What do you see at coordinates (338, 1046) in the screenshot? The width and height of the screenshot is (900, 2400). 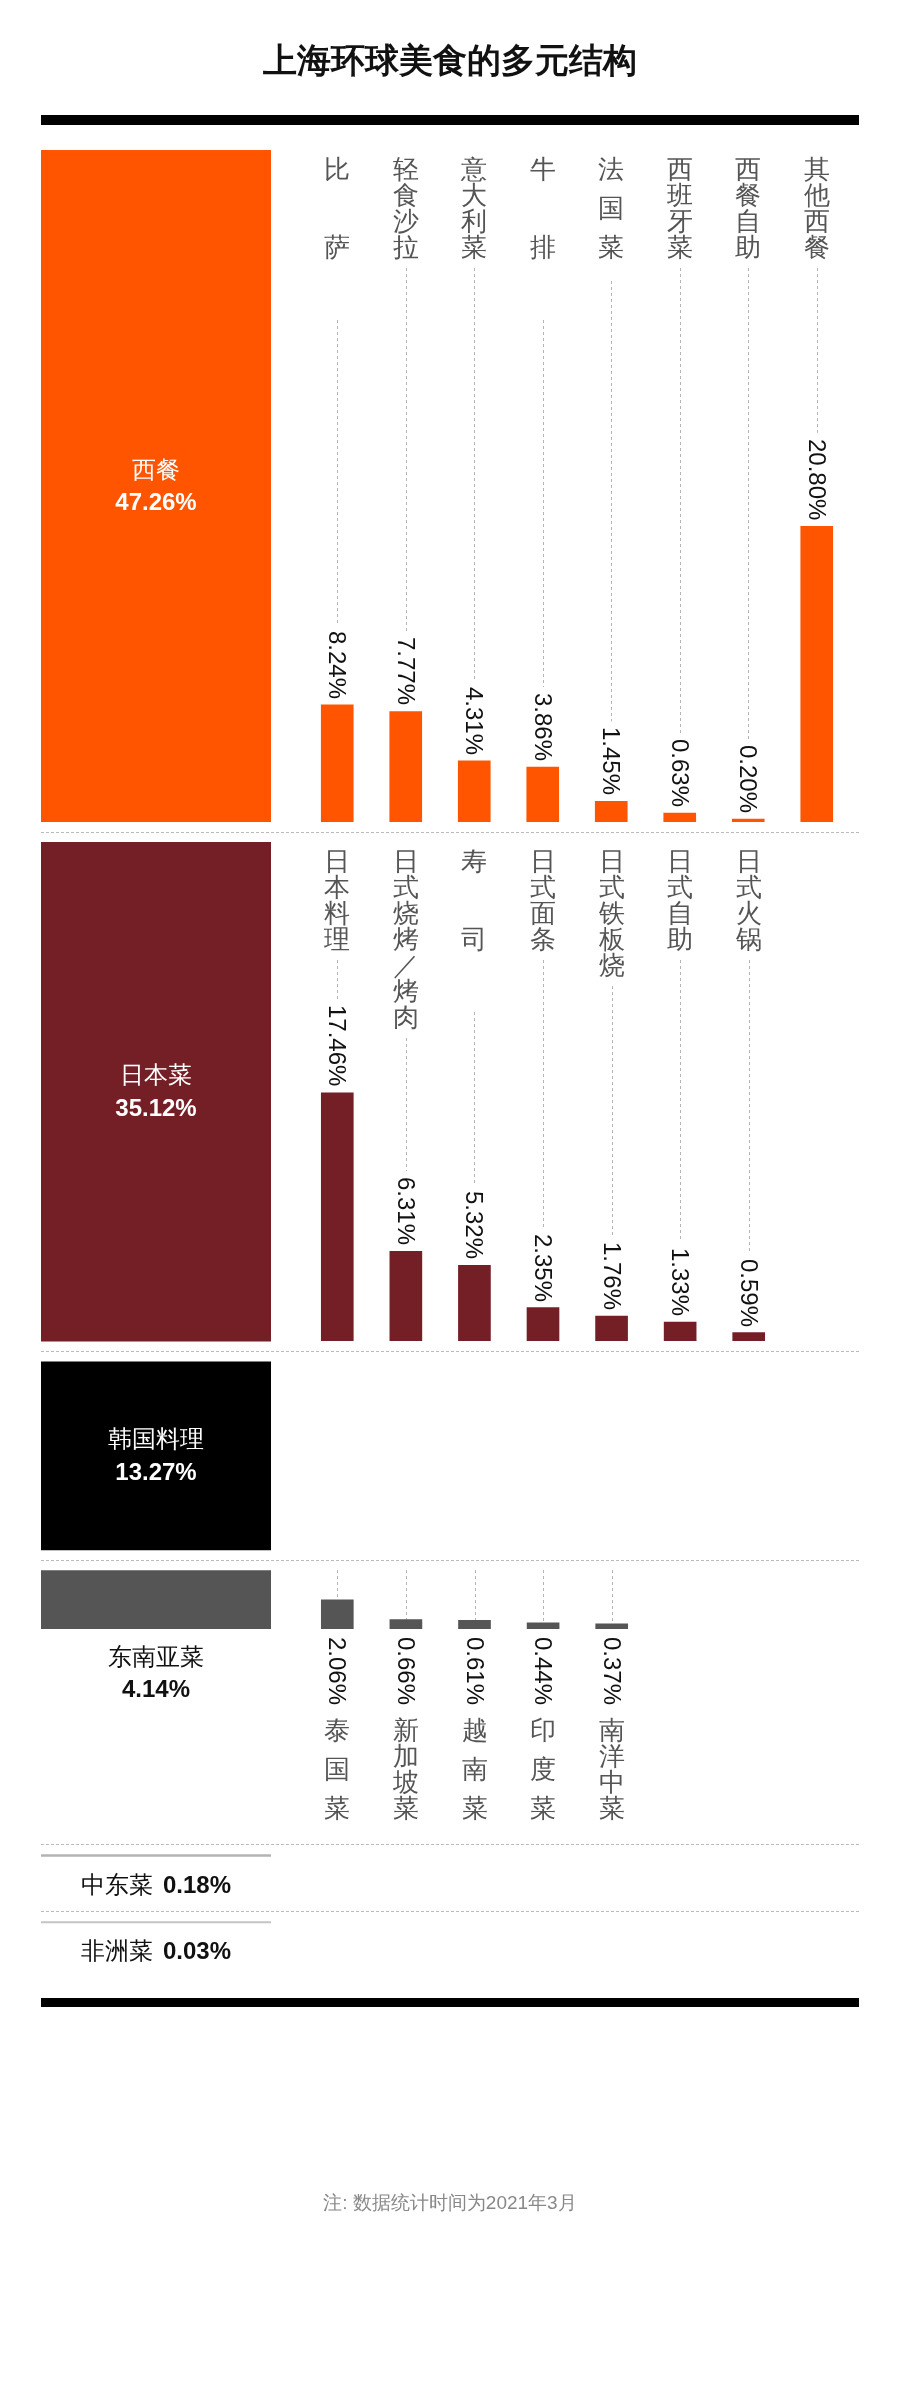 I see `data-label: 17.46%` at bounding box center [338, 1046].